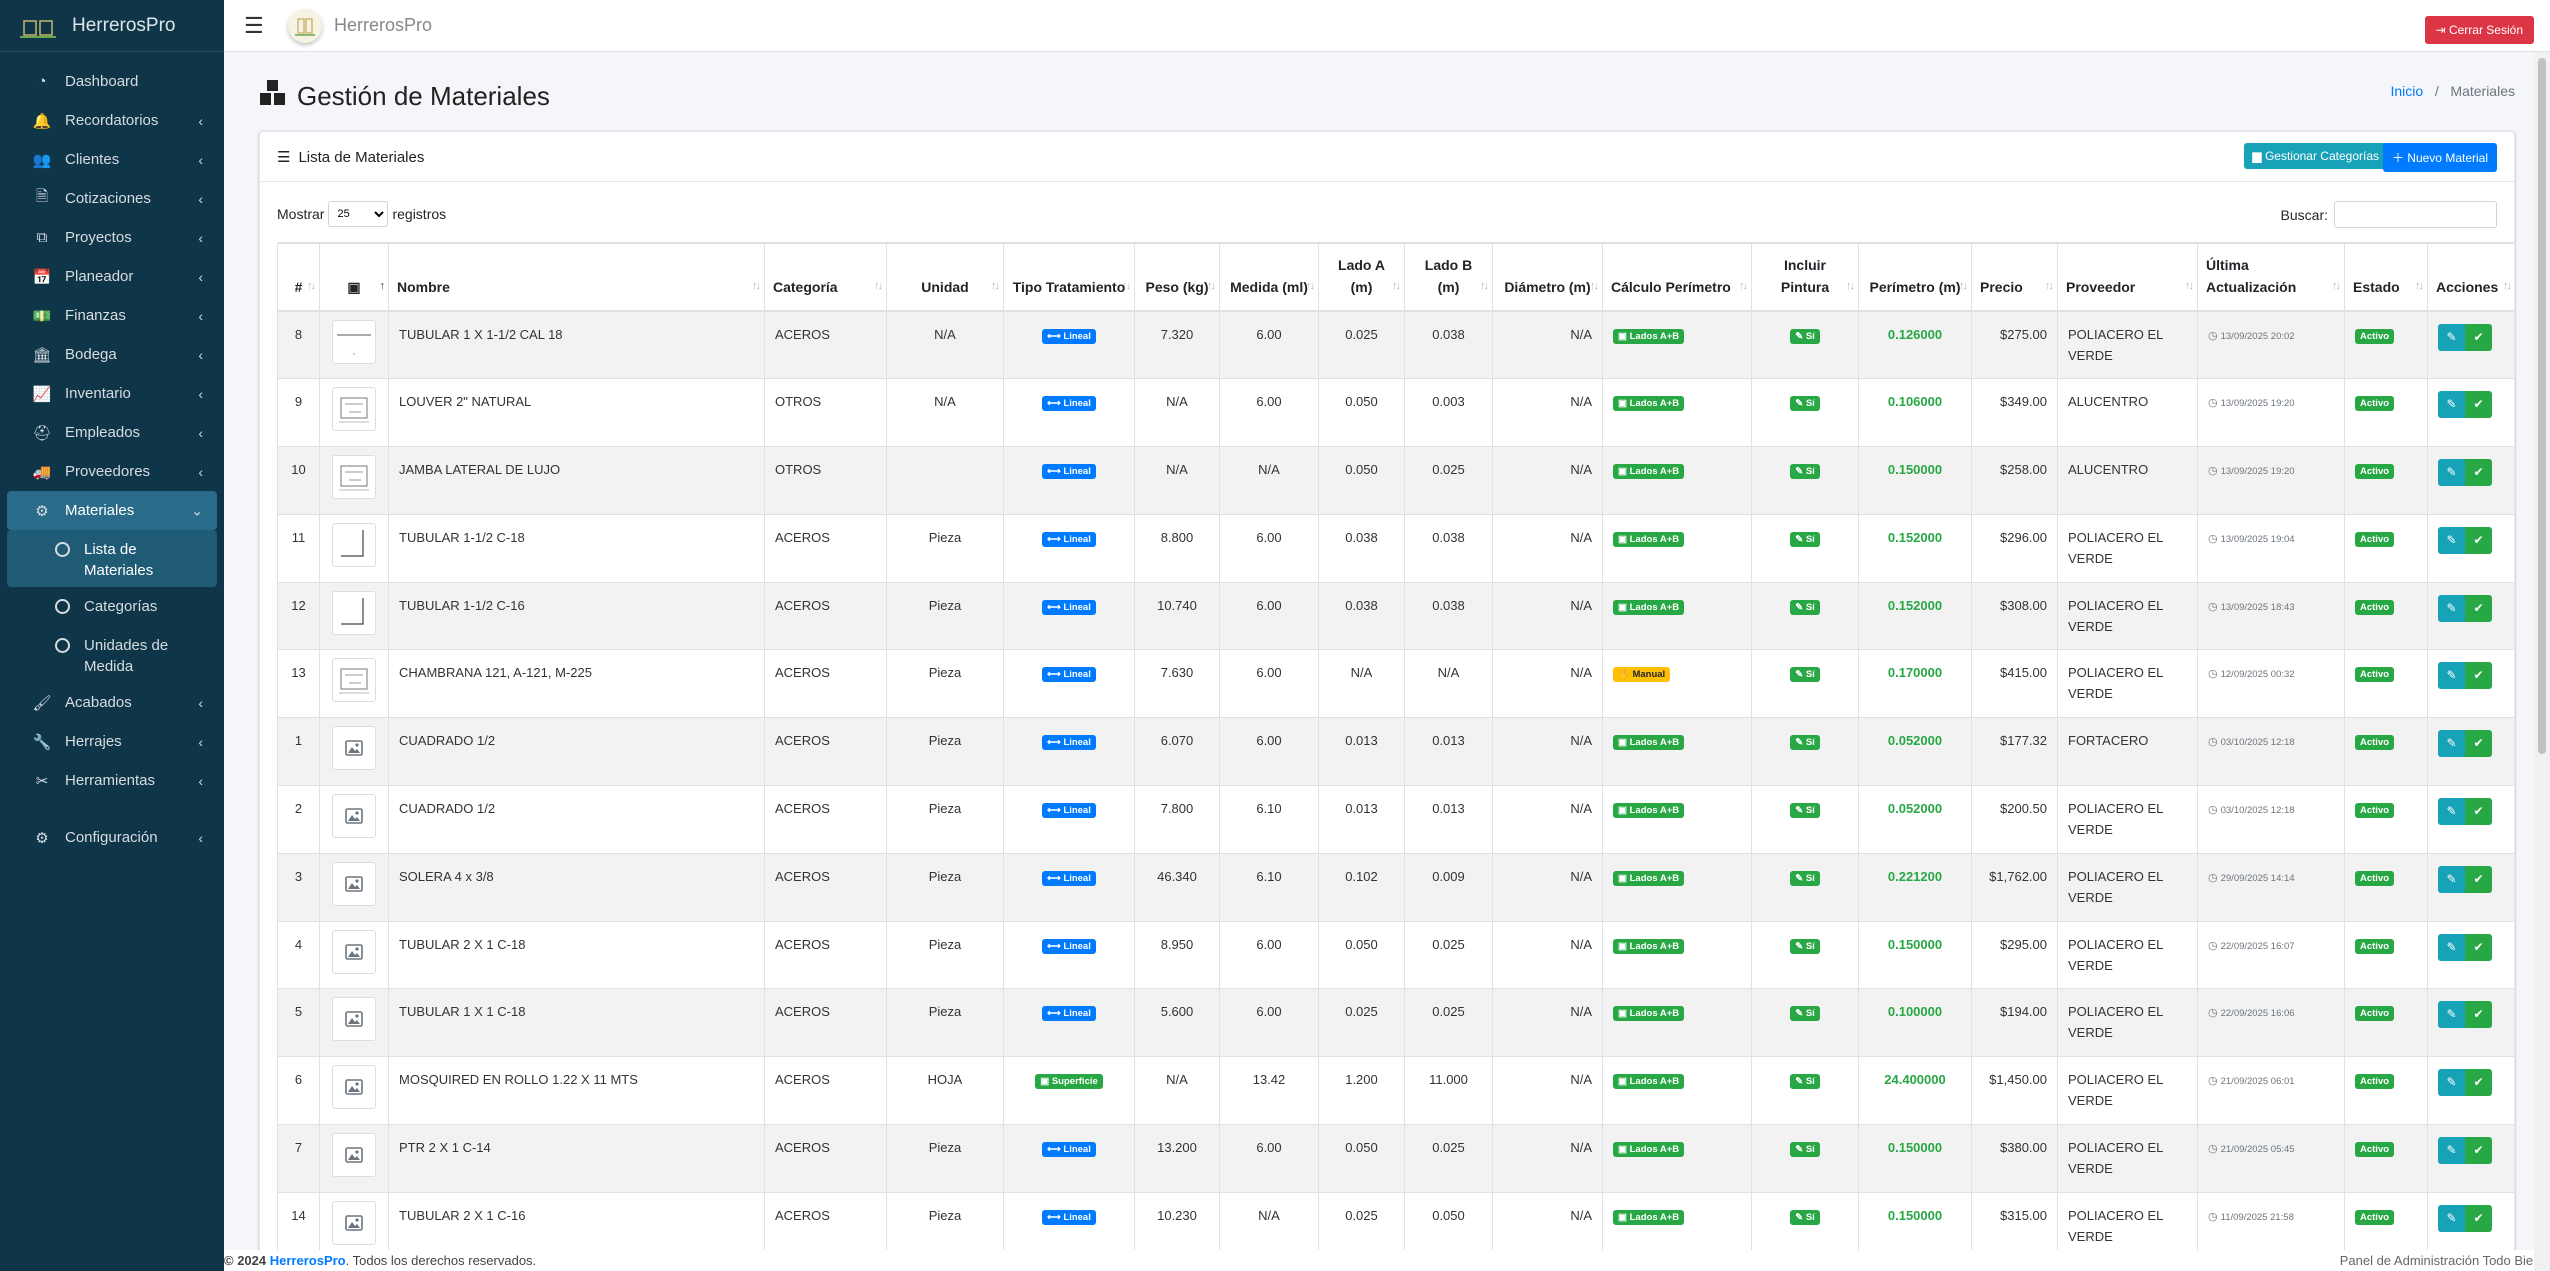 This screenshot has width=2550, height=1271. I want to click on sidebar-item-configuracion: ⚙ Configuración ‹, so click(112, 837).